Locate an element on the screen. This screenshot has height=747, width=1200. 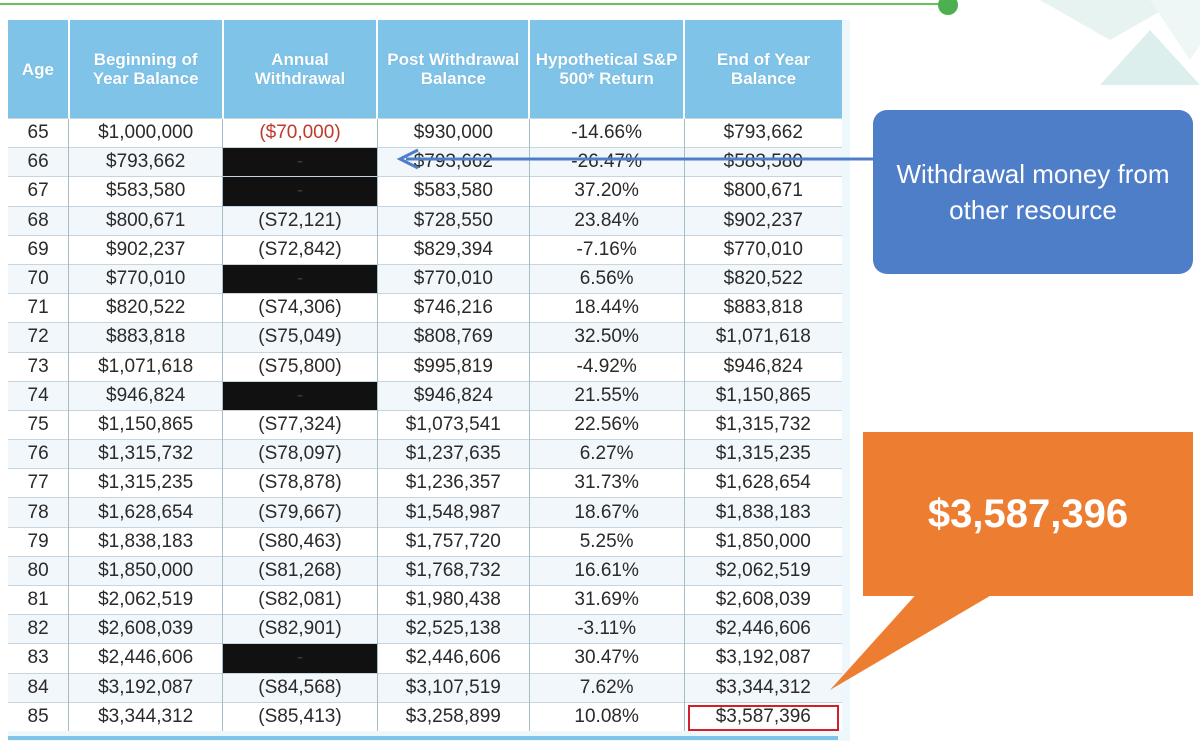
beginning-balance-cell: $793,662 is located at coordinates (146, 162).